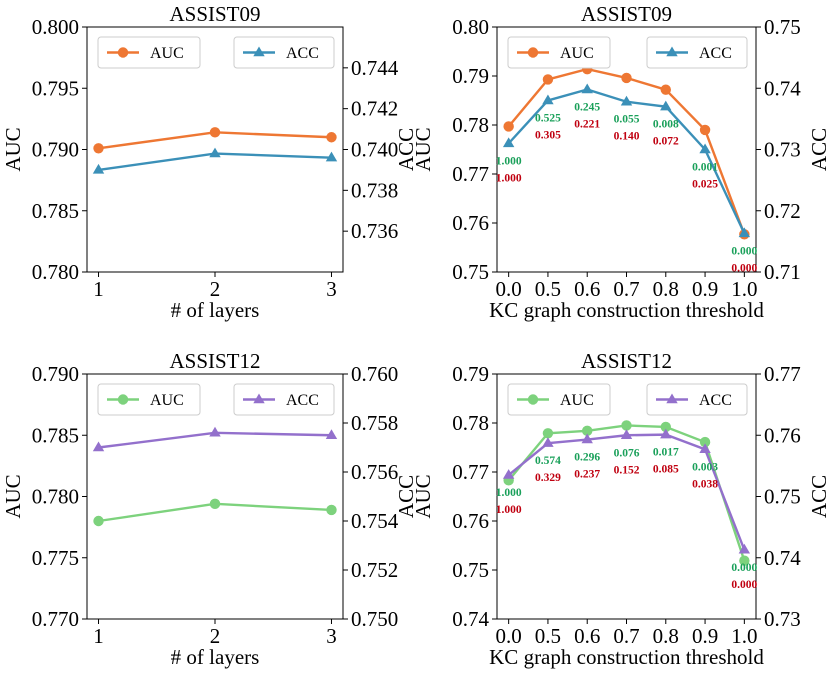 Image resolution: width=831 pixels, height=676 pixels. Describe the element at coordinates (627, 453) in the screenshot. I see `annotation-top: 0.076` at that location.